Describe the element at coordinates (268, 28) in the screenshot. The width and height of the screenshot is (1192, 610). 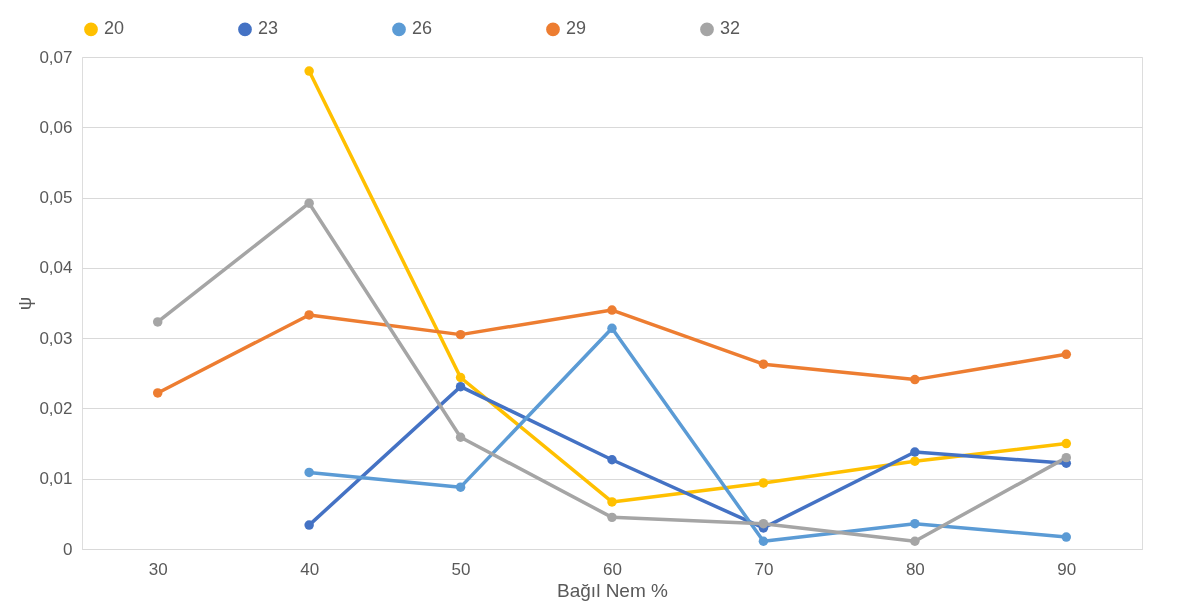
I see `legend-label: 23` at that location.